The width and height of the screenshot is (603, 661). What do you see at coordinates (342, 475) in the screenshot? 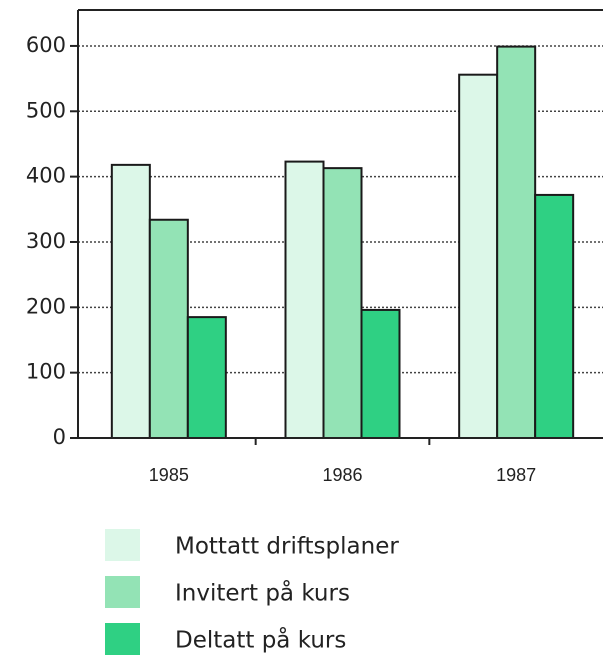
I see `x-tick-label: 1986` at bounding box center [342, 475].